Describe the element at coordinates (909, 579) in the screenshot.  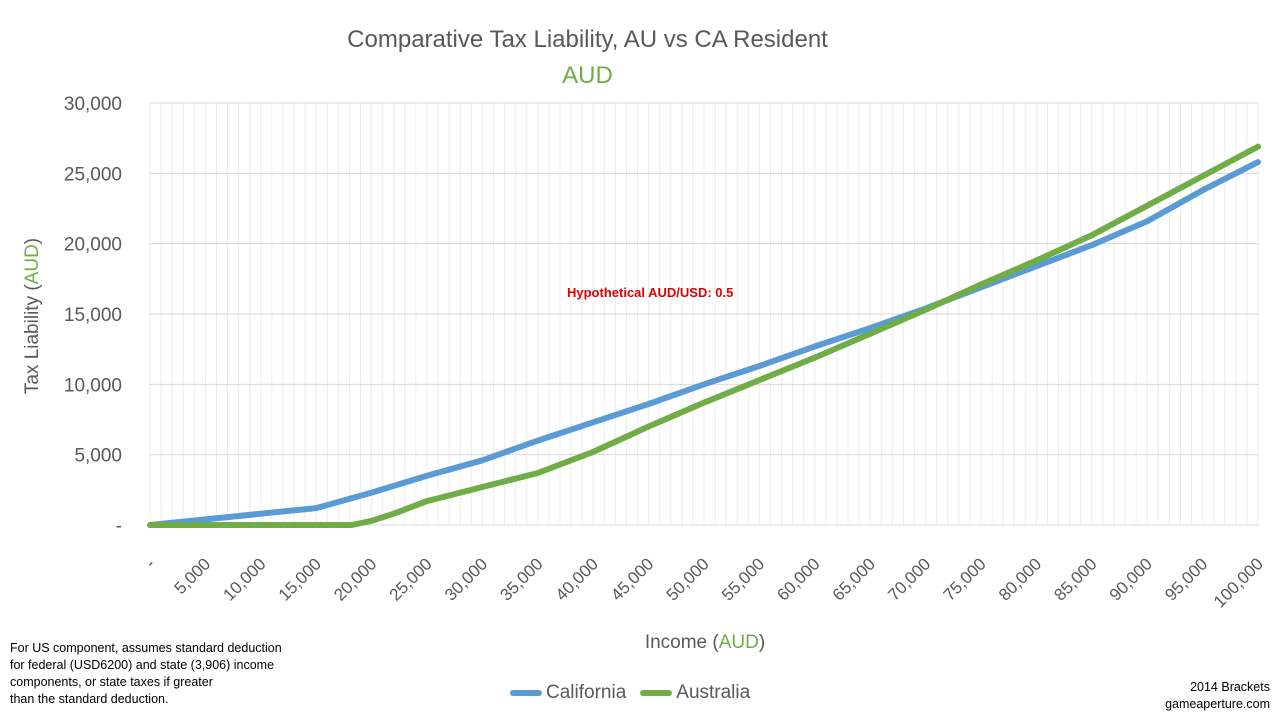
I see `x-tick-label: 70,000` at that location.